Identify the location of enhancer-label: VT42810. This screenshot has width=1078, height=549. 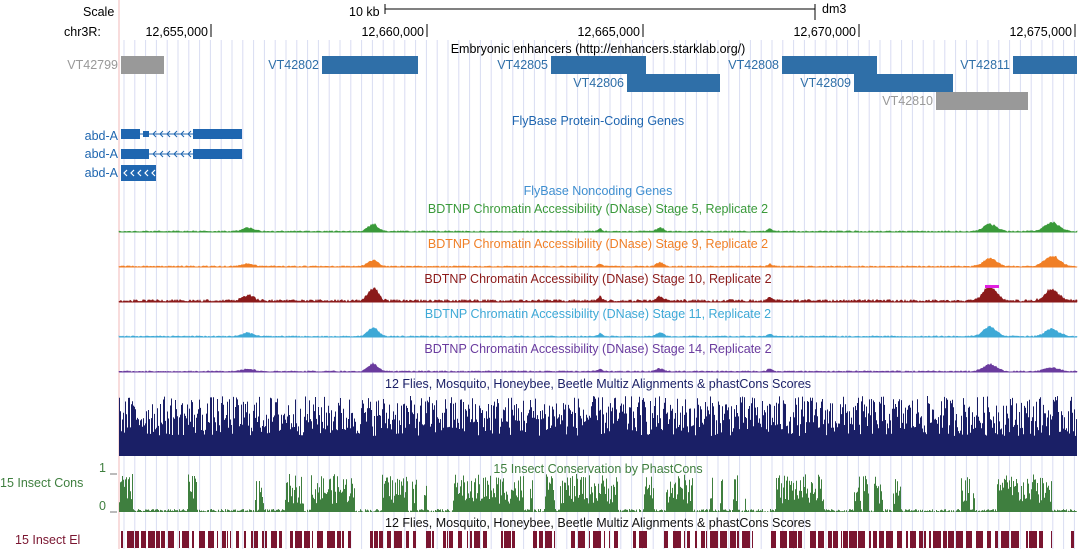
(907, 101).